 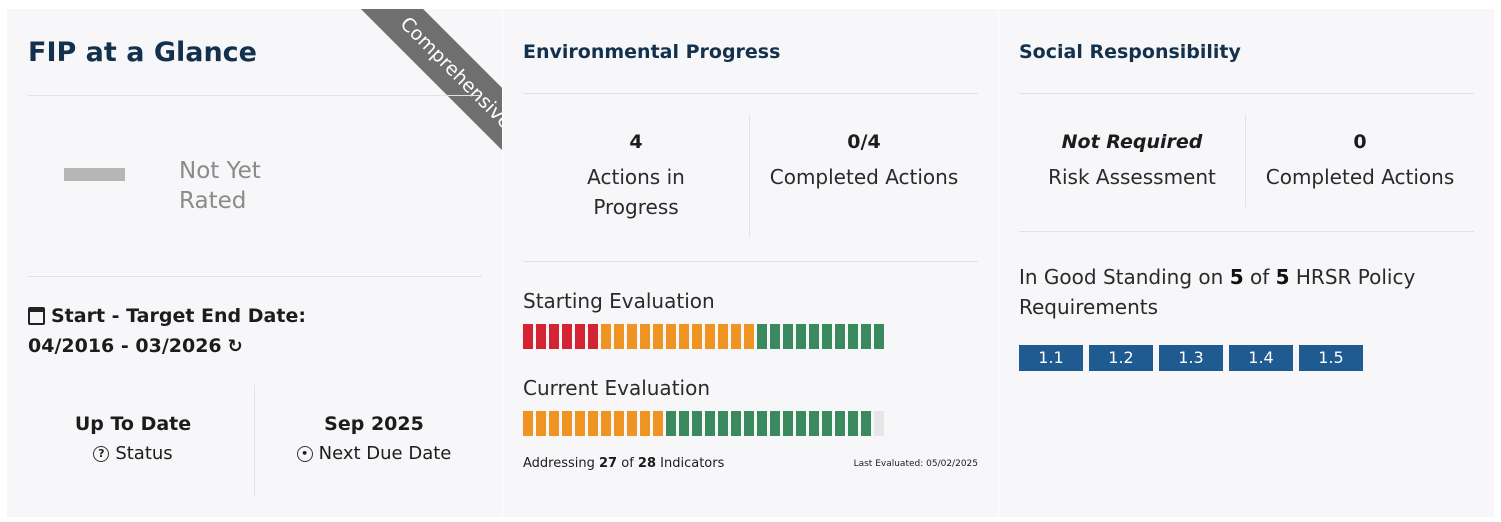 I want to click on last-evaluated: Last Evaluated: 05/02/2025, so click(x=915, y=464).